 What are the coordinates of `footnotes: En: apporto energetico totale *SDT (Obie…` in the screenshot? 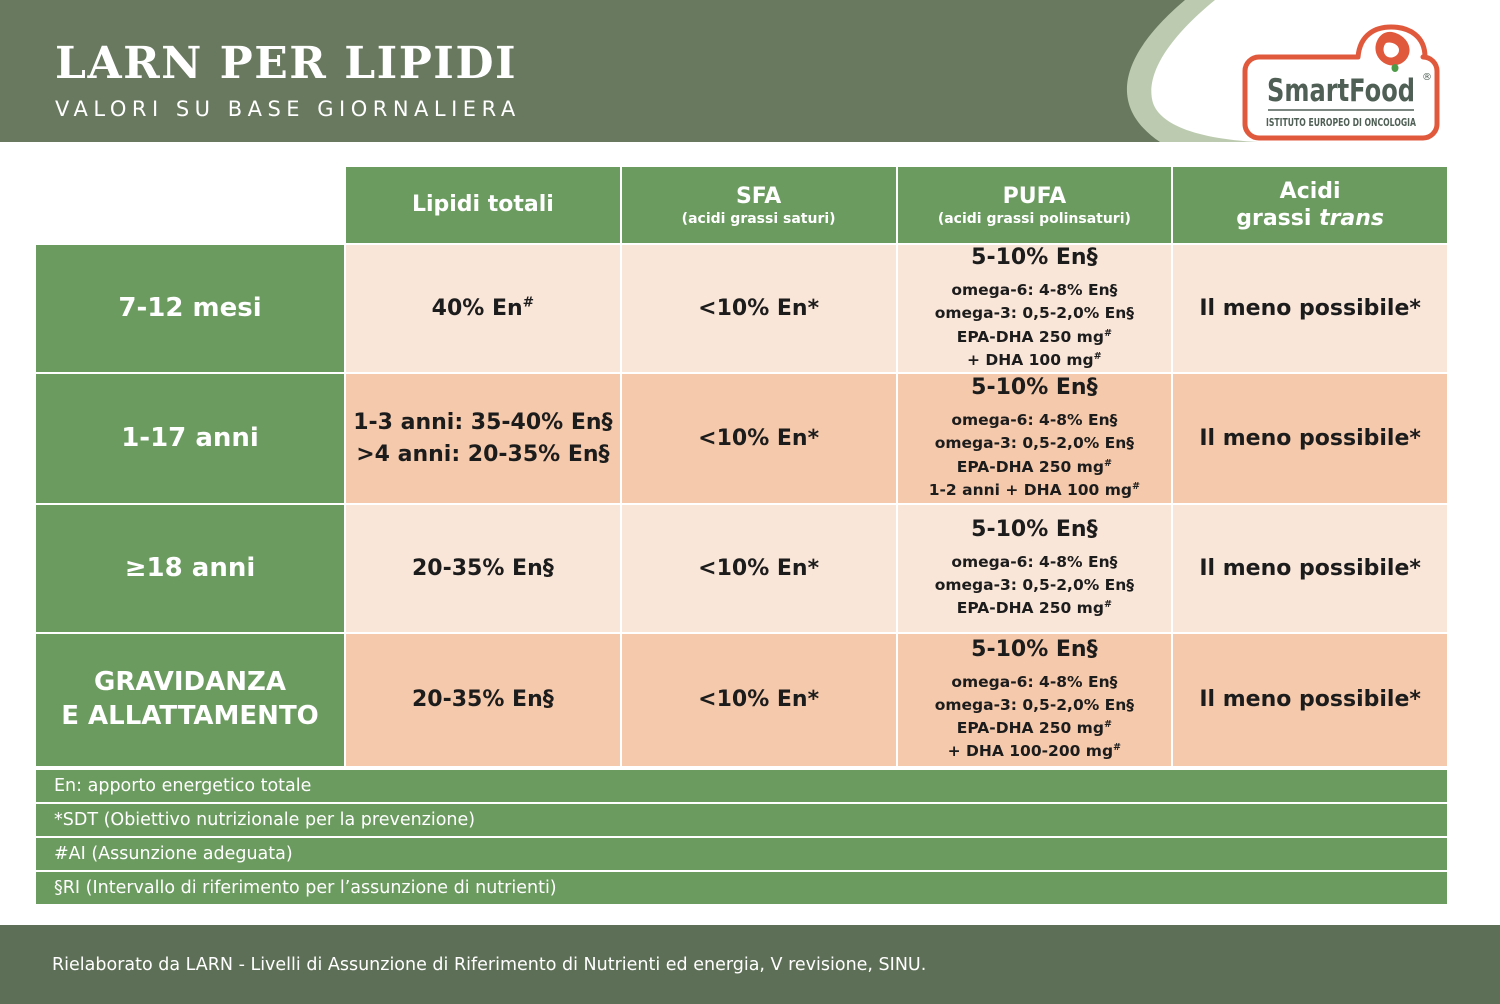 It's located at (741, 837).